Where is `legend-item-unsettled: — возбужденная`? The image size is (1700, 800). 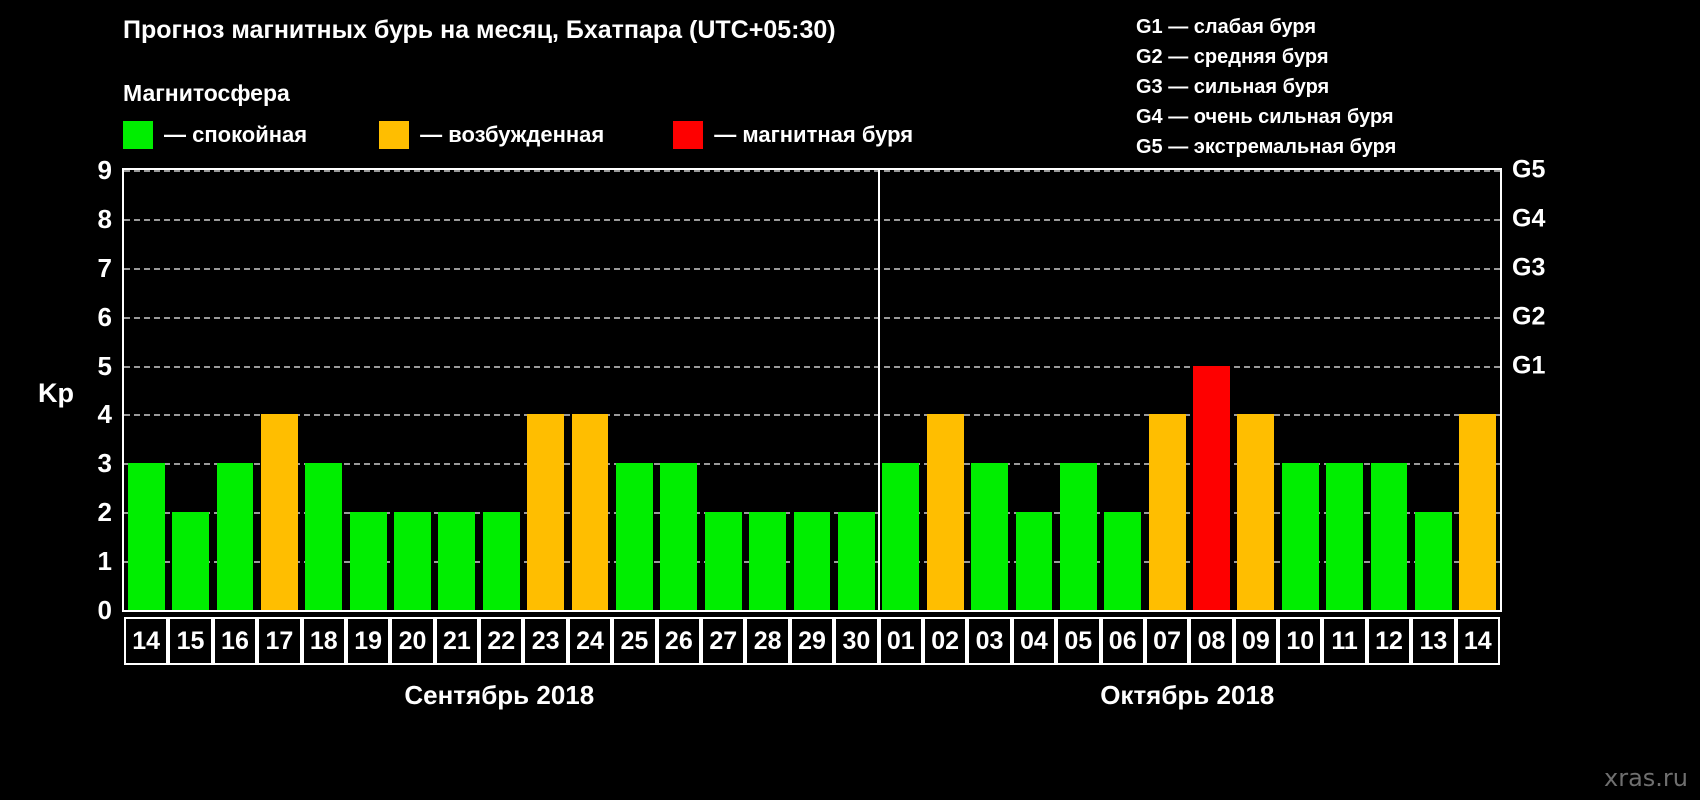
legend-item-unsettled: — возбужденная is located at coordinates (491, 135).